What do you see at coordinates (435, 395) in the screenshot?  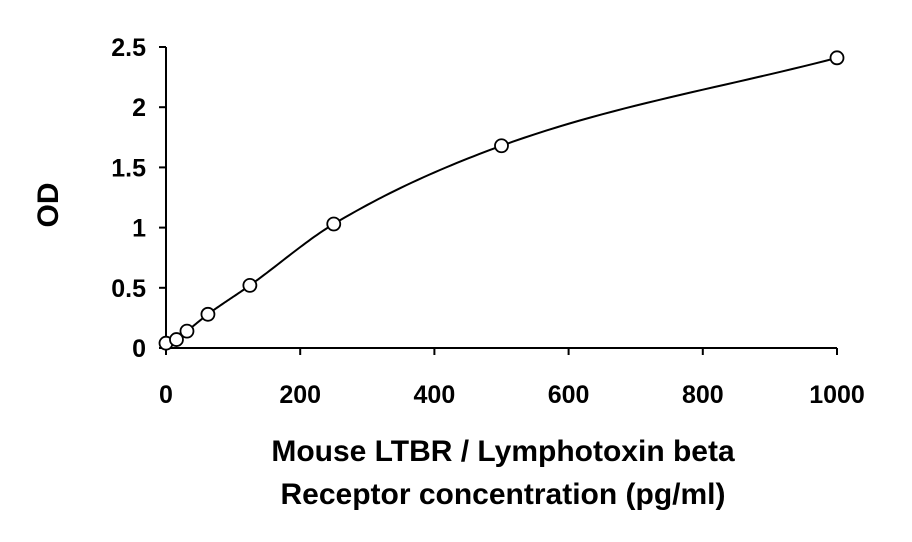 I see `x-tick-label: 400` at bounding box center [435, 395].